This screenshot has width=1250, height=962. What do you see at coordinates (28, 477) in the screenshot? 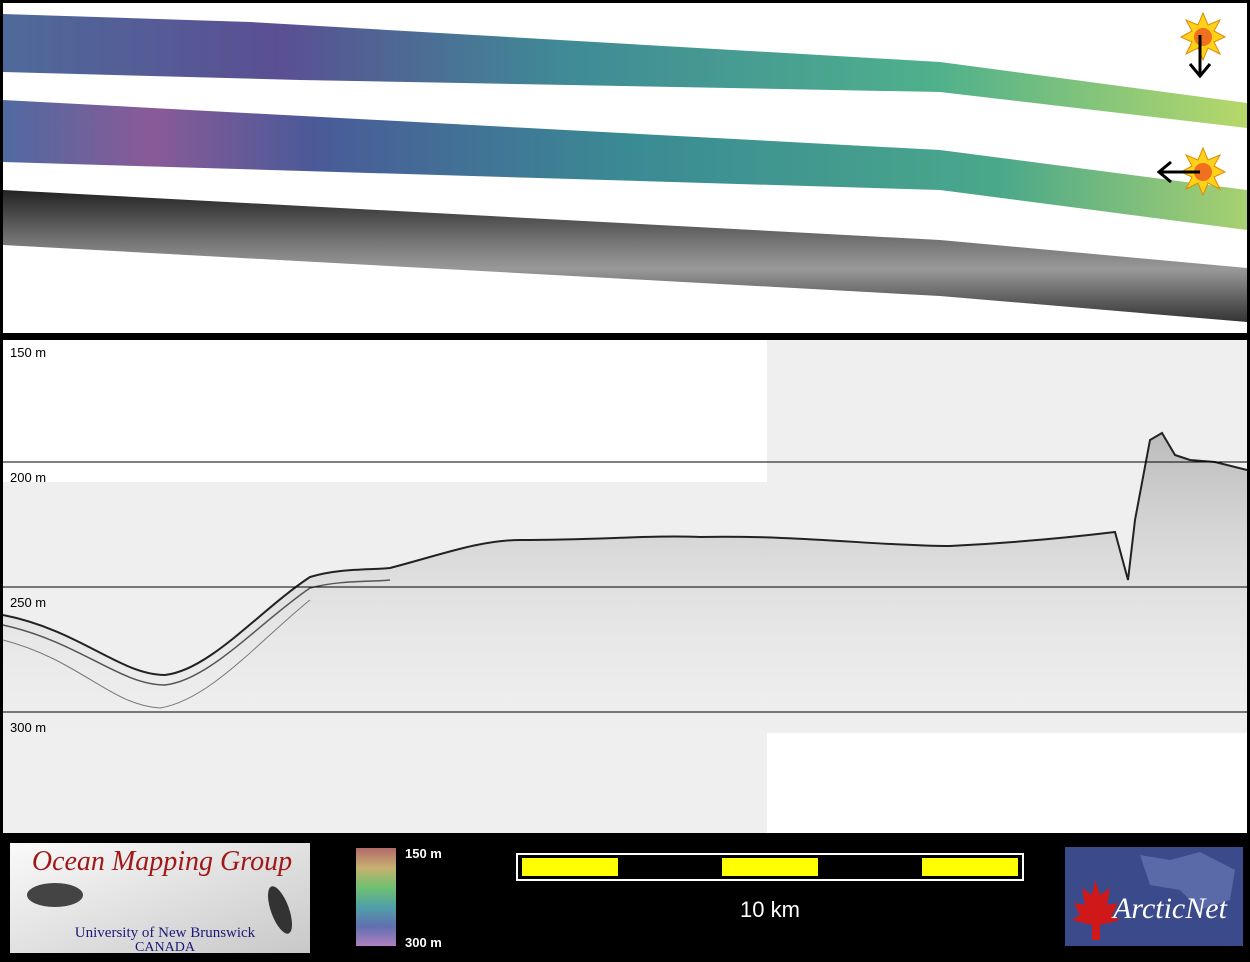
I see `depth-label: 200 m` at bounding box center [28, 477].